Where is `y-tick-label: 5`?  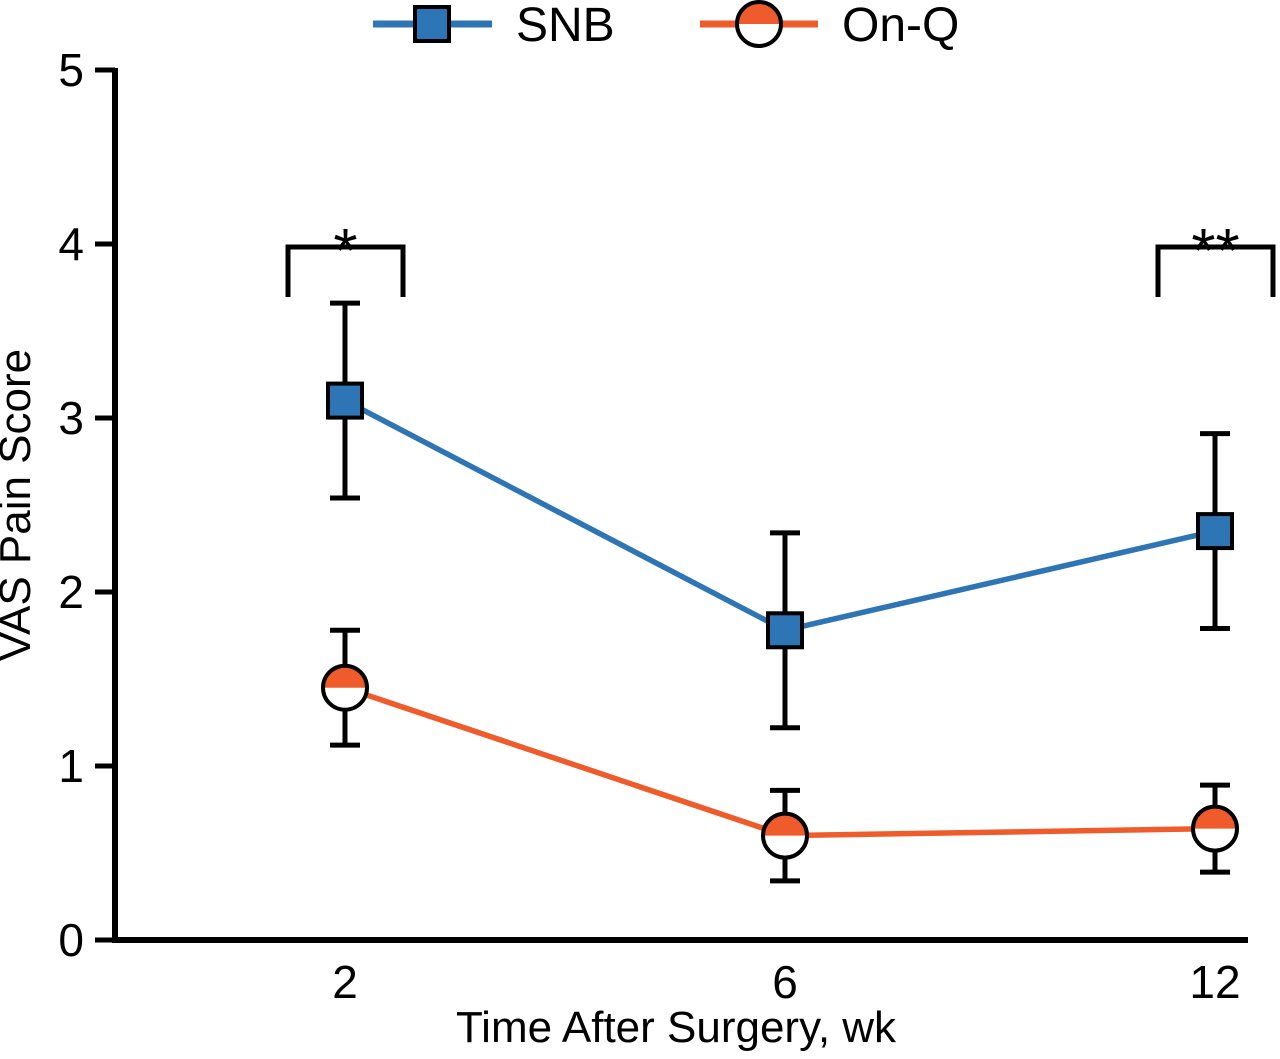 y-tick-label: 5 is located at coordinates (71, 70).